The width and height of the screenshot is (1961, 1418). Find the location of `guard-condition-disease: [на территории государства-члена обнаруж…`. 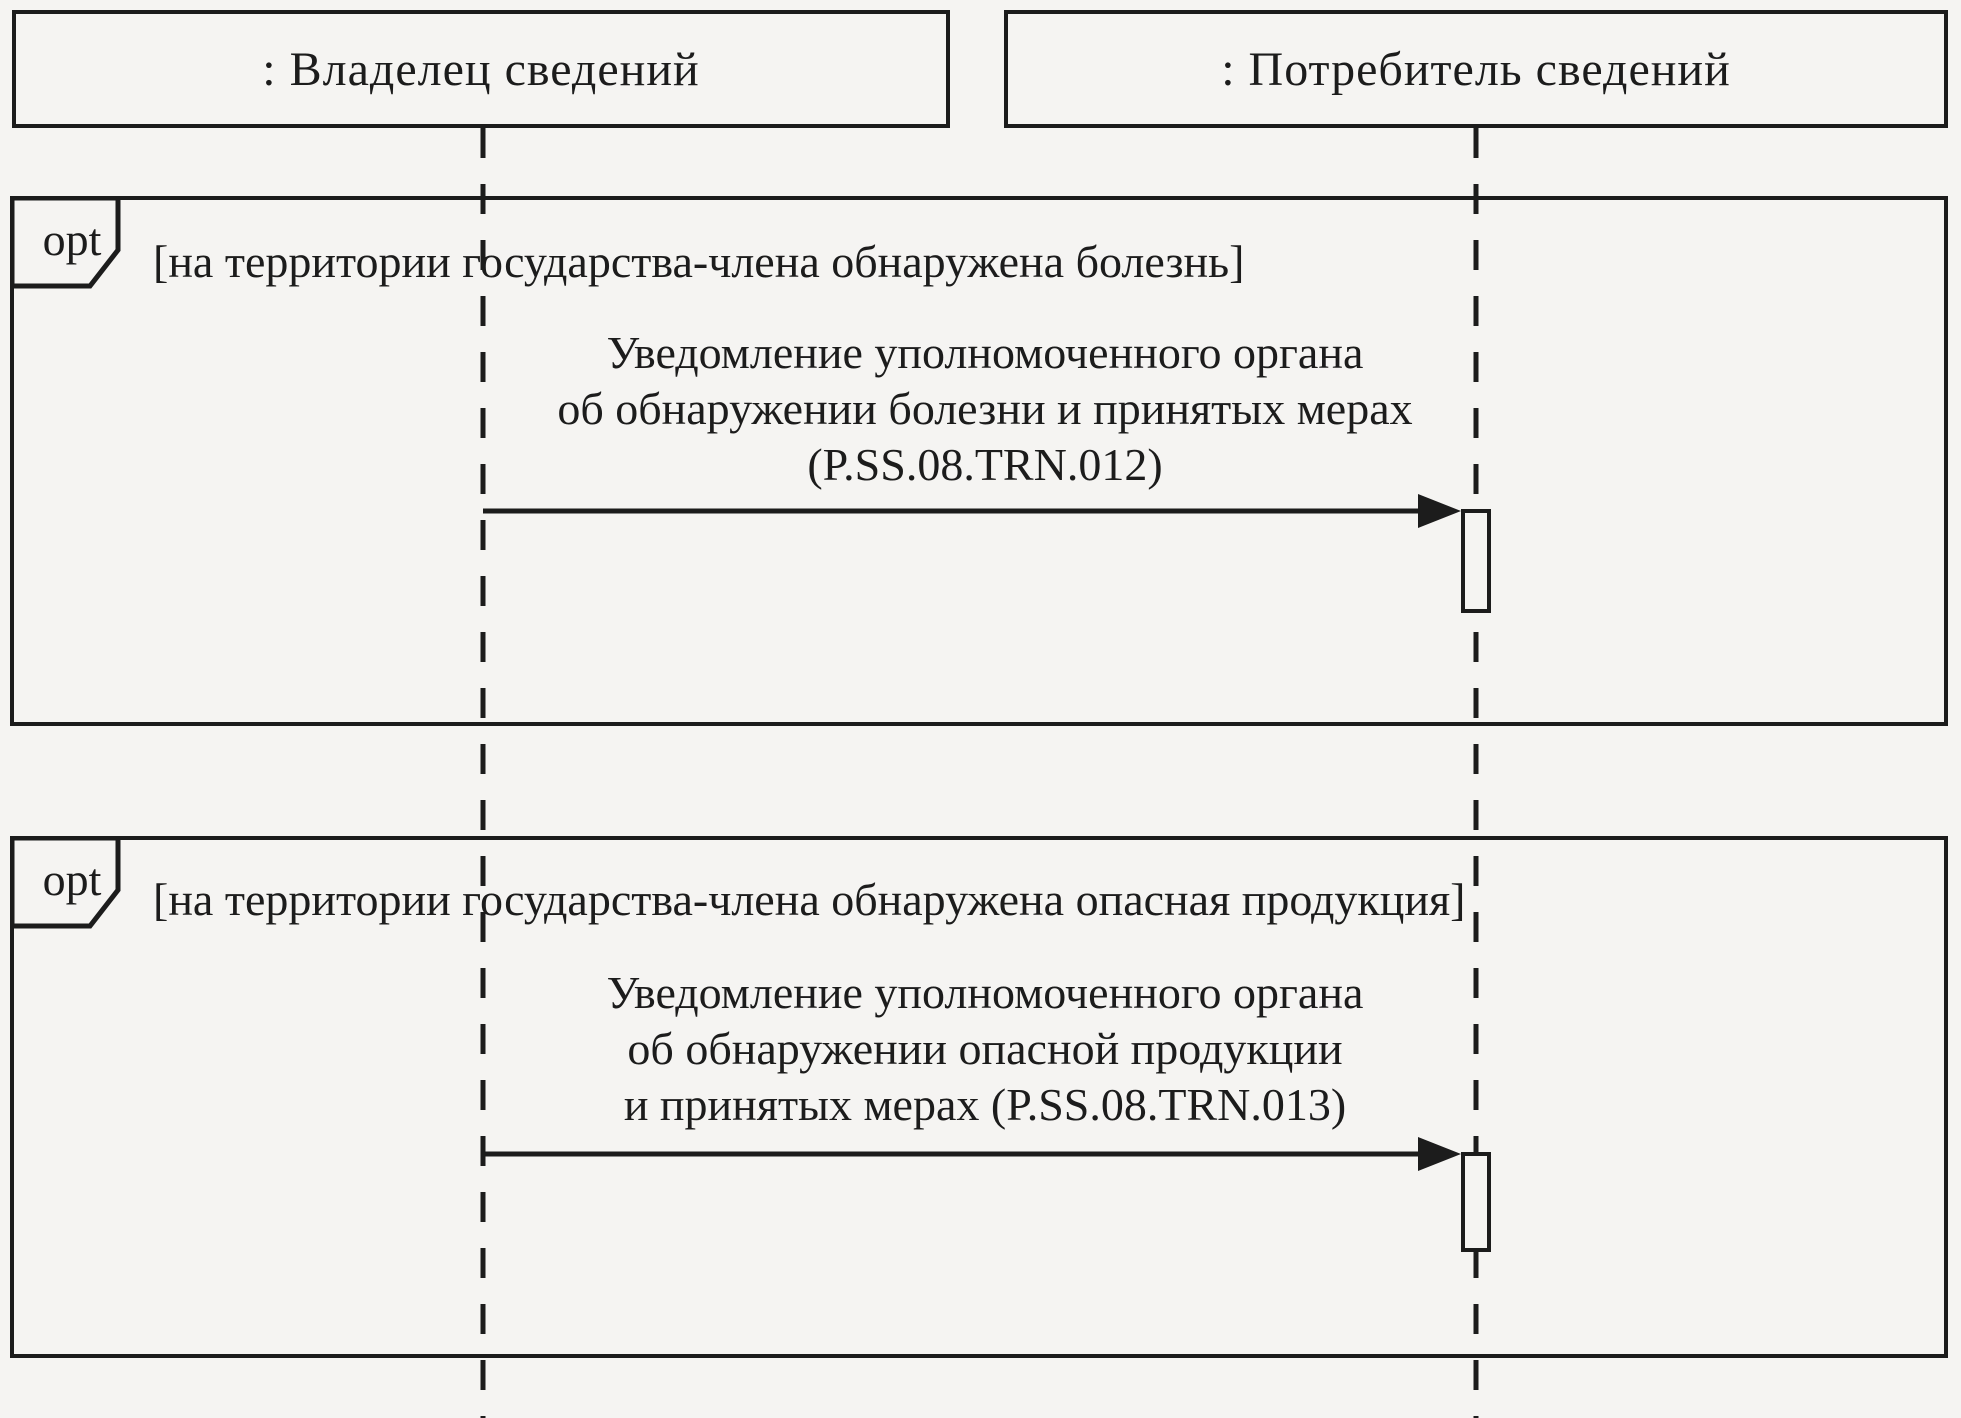

guard-condition-disease: [на территории государства-члена обнаруж… is located at coordinates (699, 261).